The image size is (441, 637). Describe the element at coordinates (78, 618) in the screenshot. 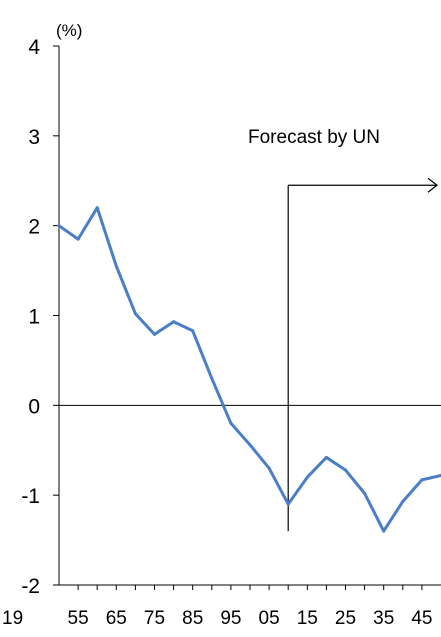

I see `x-tick-label: 55` at that location.